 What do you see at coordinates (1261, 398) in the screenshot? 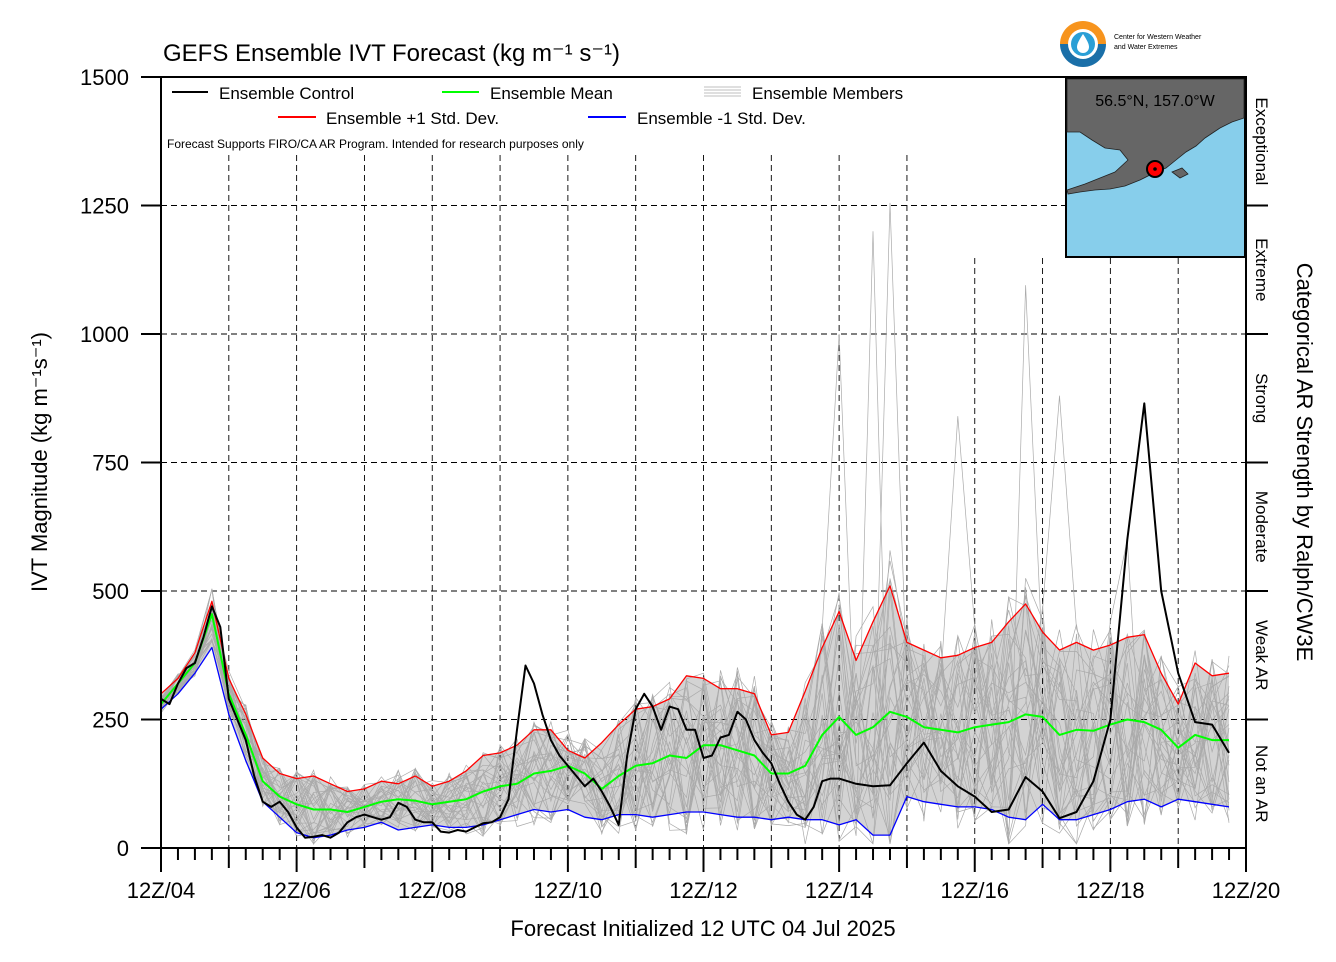
I see `category-label: Strong` at bounding box center [1261, 398].